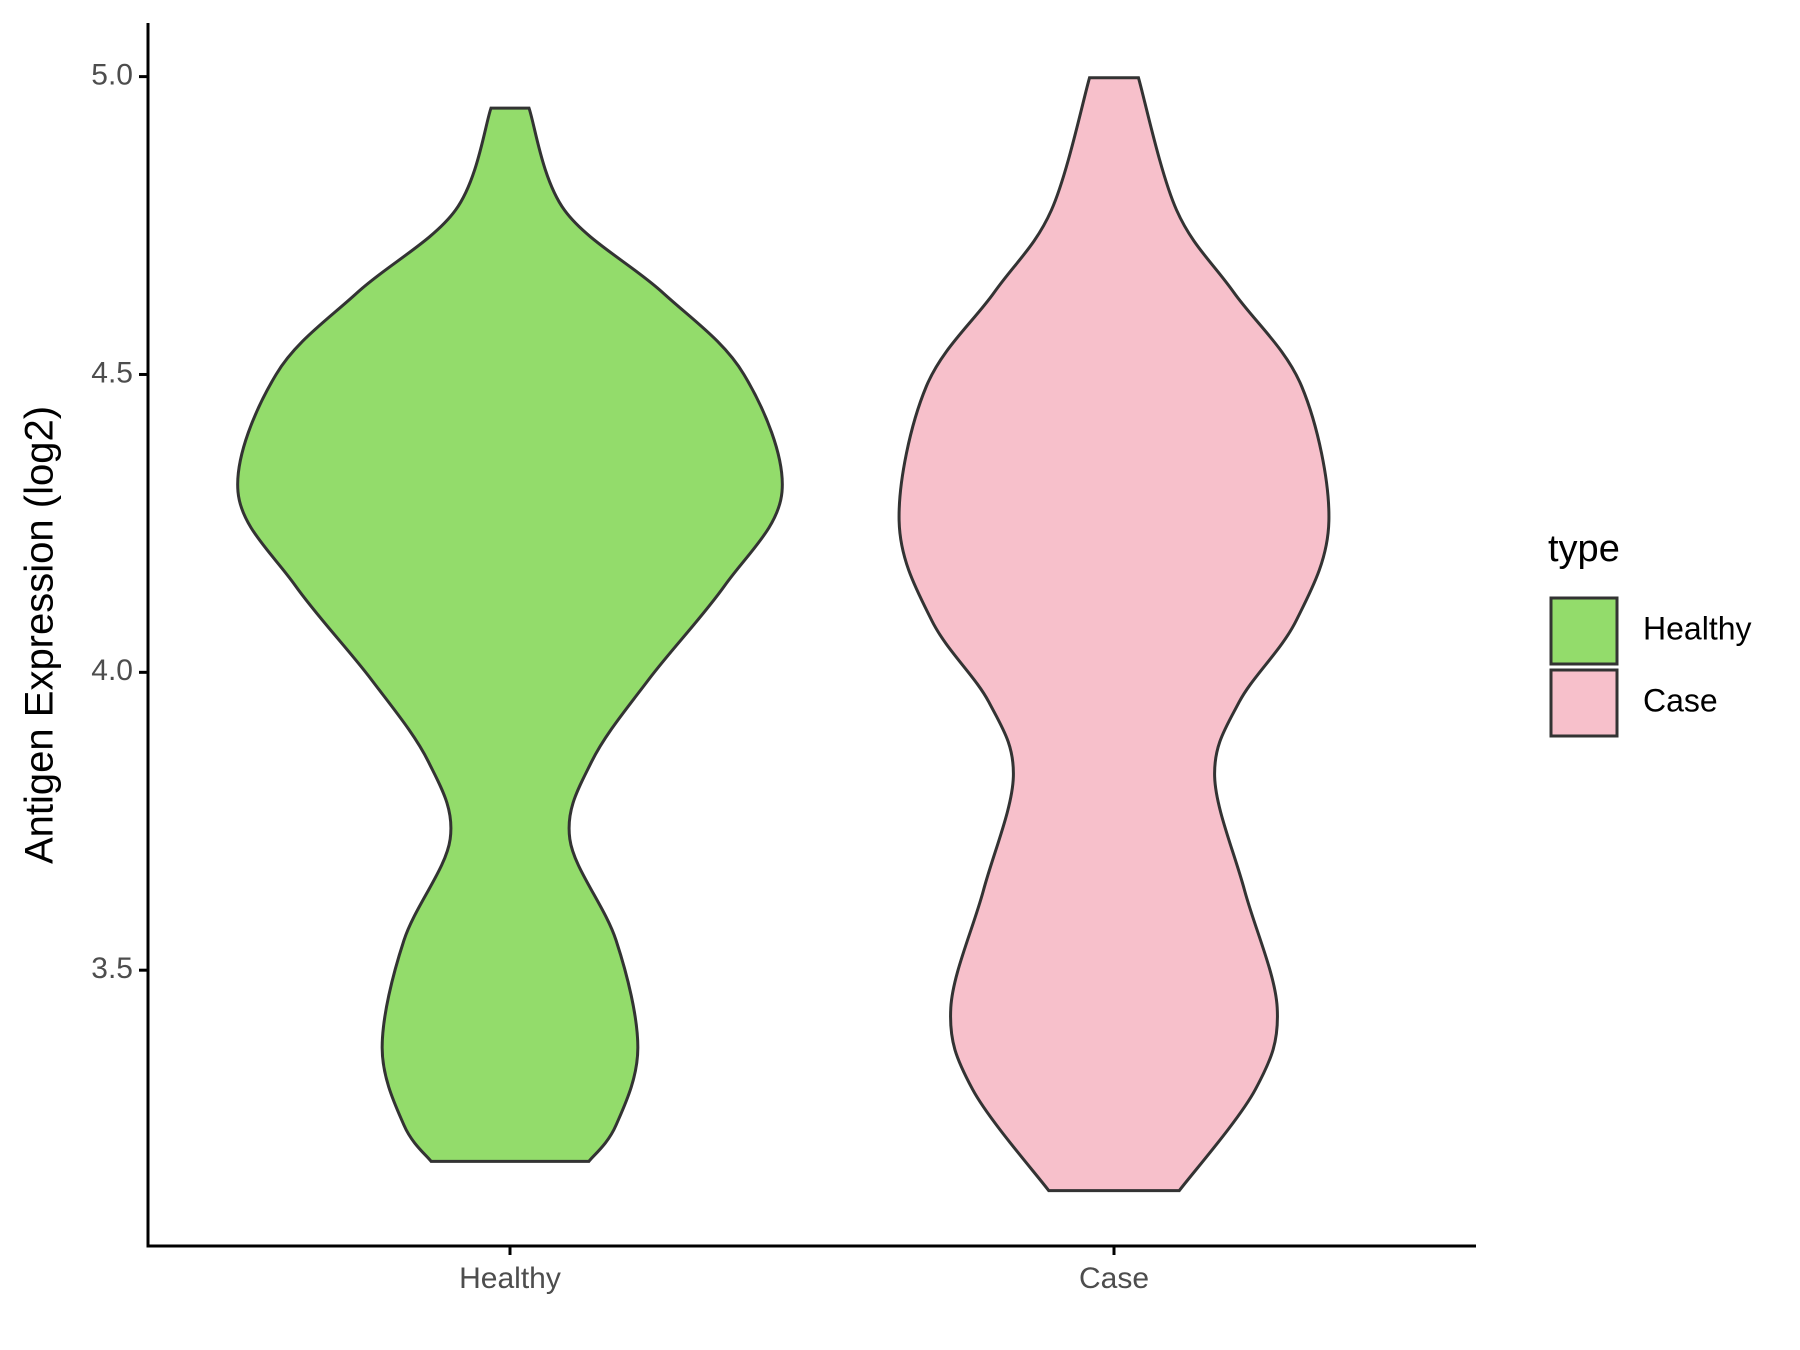  Describe the element at coordinates (1114, 1278) in the screenshot. I see `x-tick-label: Case` at that location.